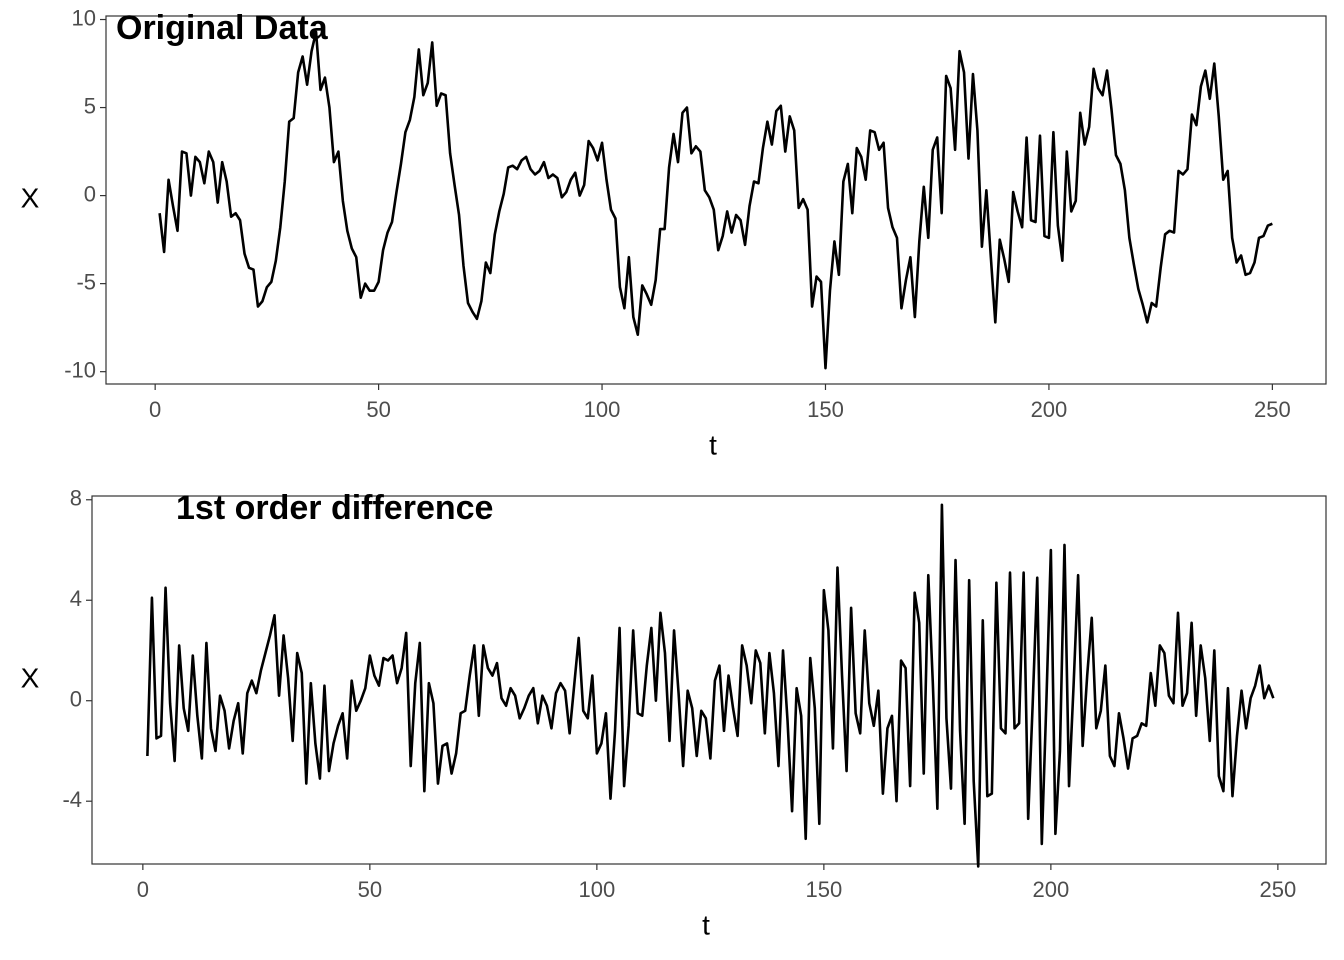 The width and height of the screenshot is (1344, 960). I want to click on y-tick-label: -10, so click(80, 369).